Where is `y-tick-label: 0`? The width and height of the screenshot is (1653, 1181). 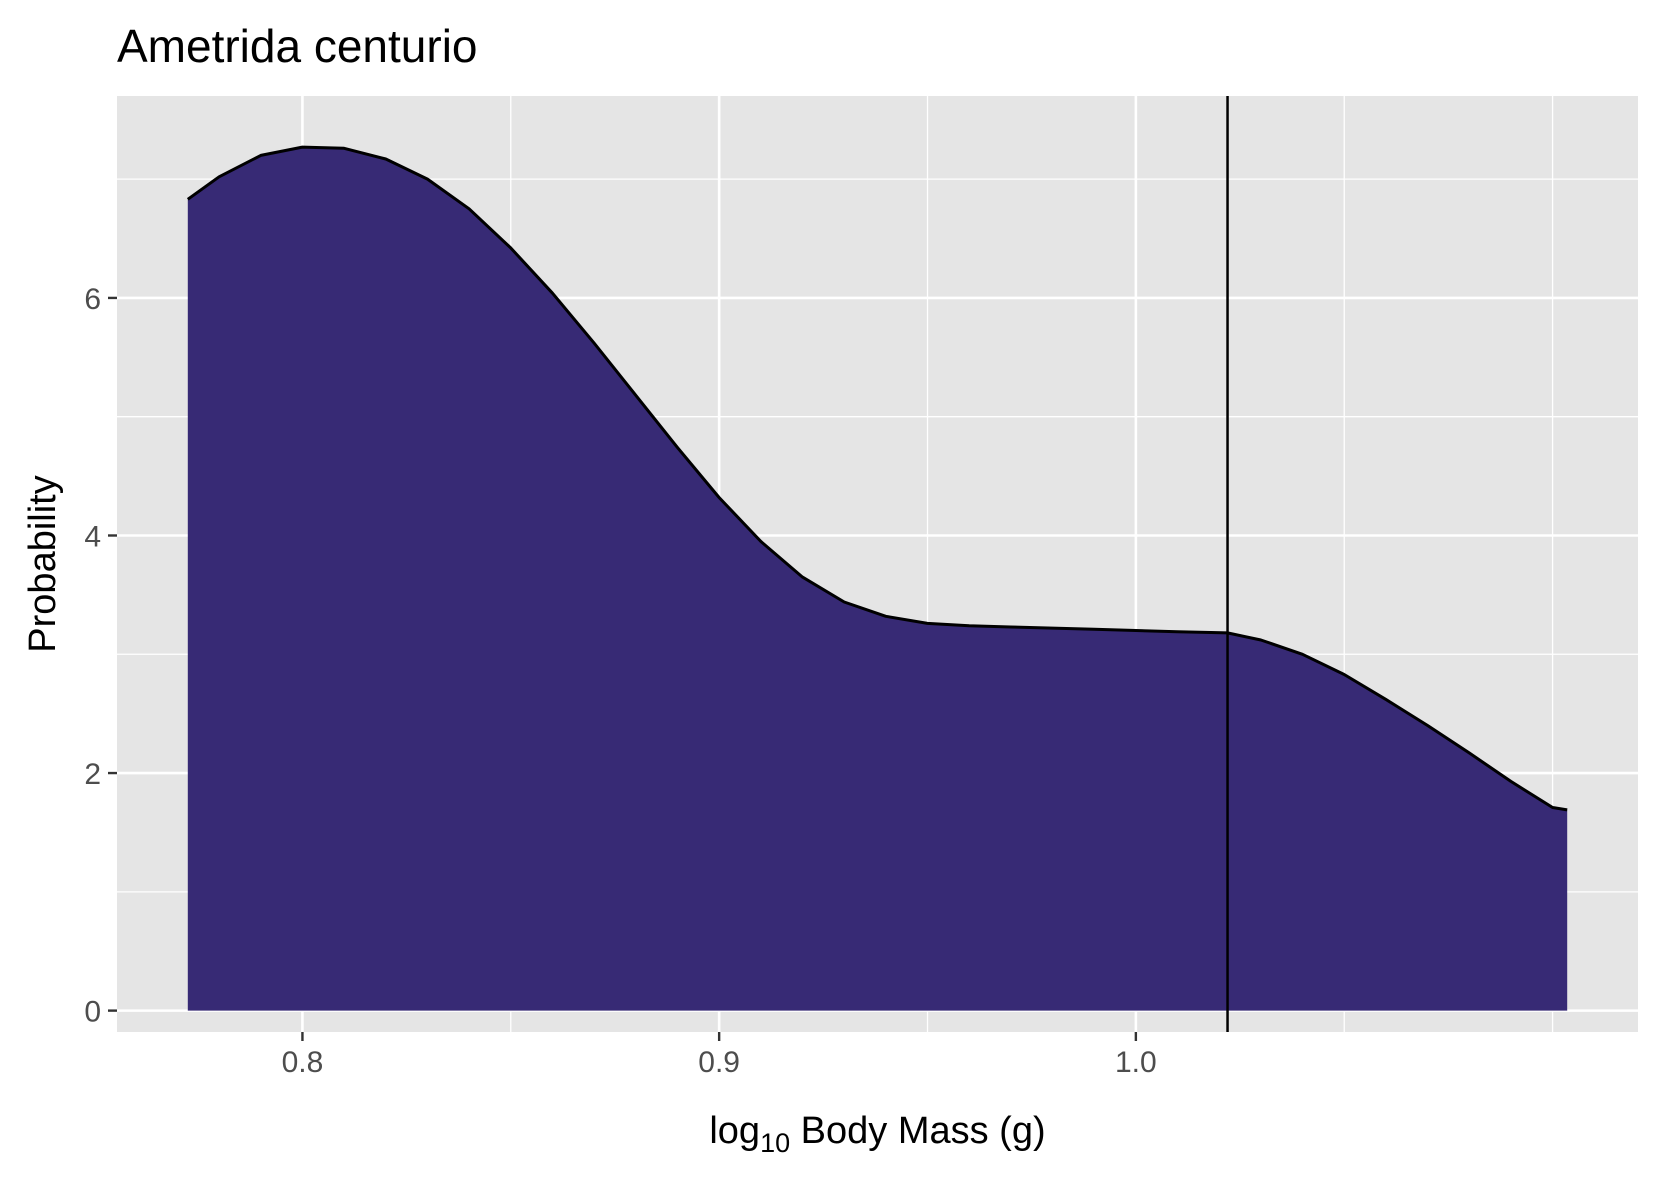
y-tick-label: 0 is located at coordinates (92, 1012).